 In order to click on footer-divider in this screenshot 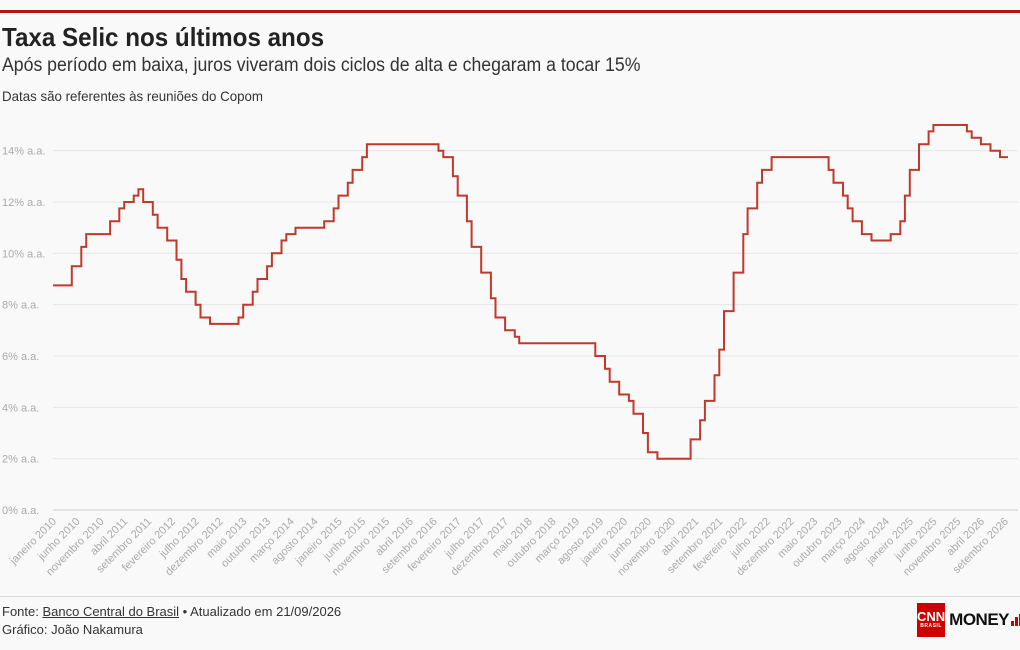, I will do `click(510, 596)`.